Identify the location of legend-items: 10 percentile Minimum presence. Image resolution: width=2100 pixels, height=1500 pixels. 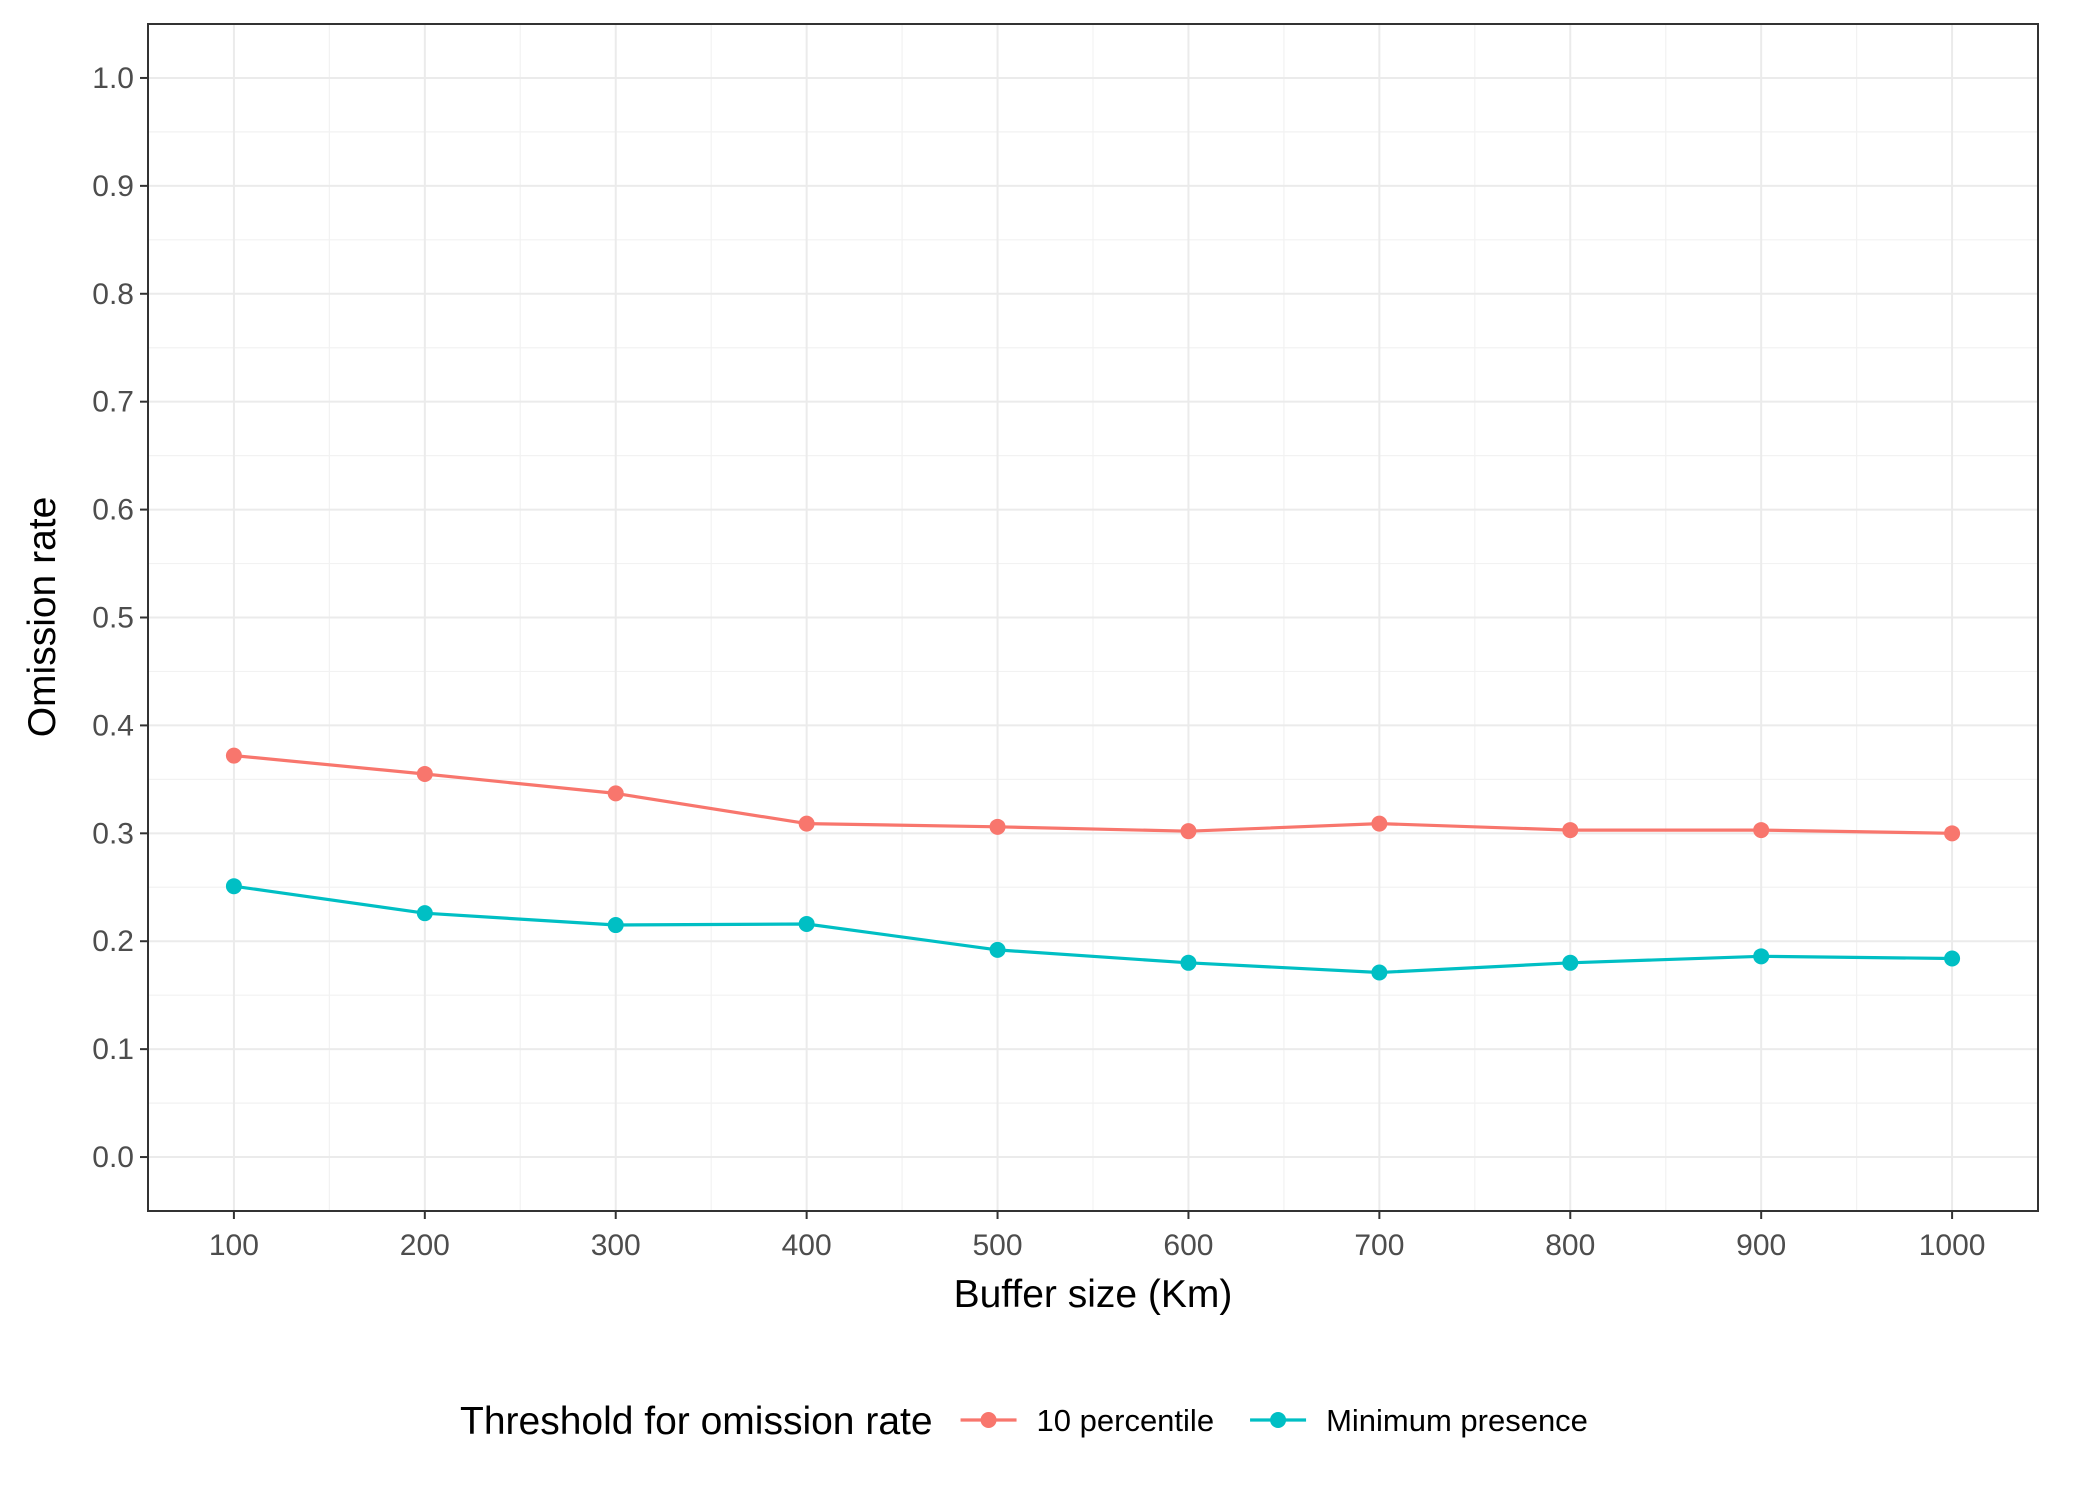
(1274, 1420).